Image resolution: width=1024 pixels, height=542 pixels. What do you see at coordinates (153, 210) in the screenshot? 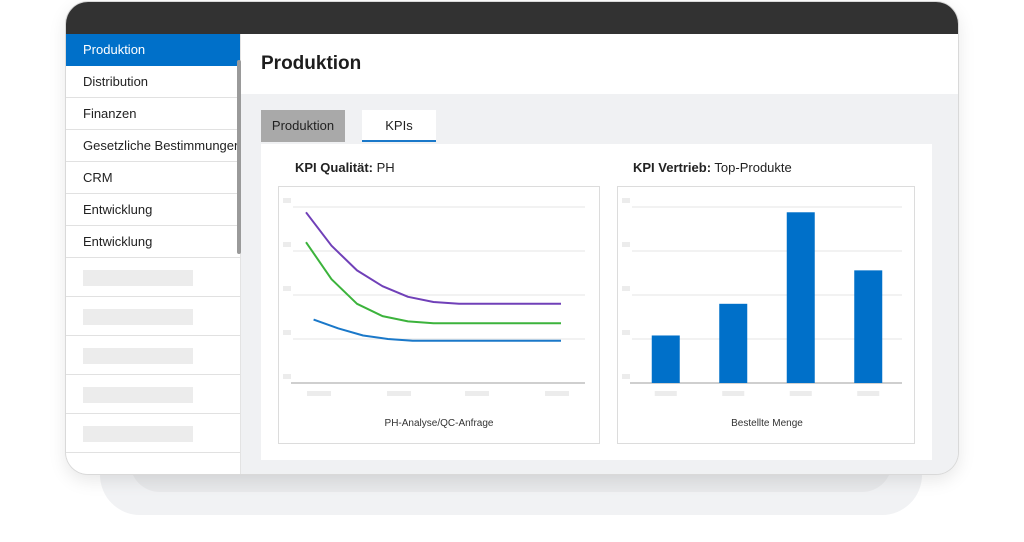
I see `sidebar-item-entwicklung: Entwicklung` at bounding box center [153, 210].